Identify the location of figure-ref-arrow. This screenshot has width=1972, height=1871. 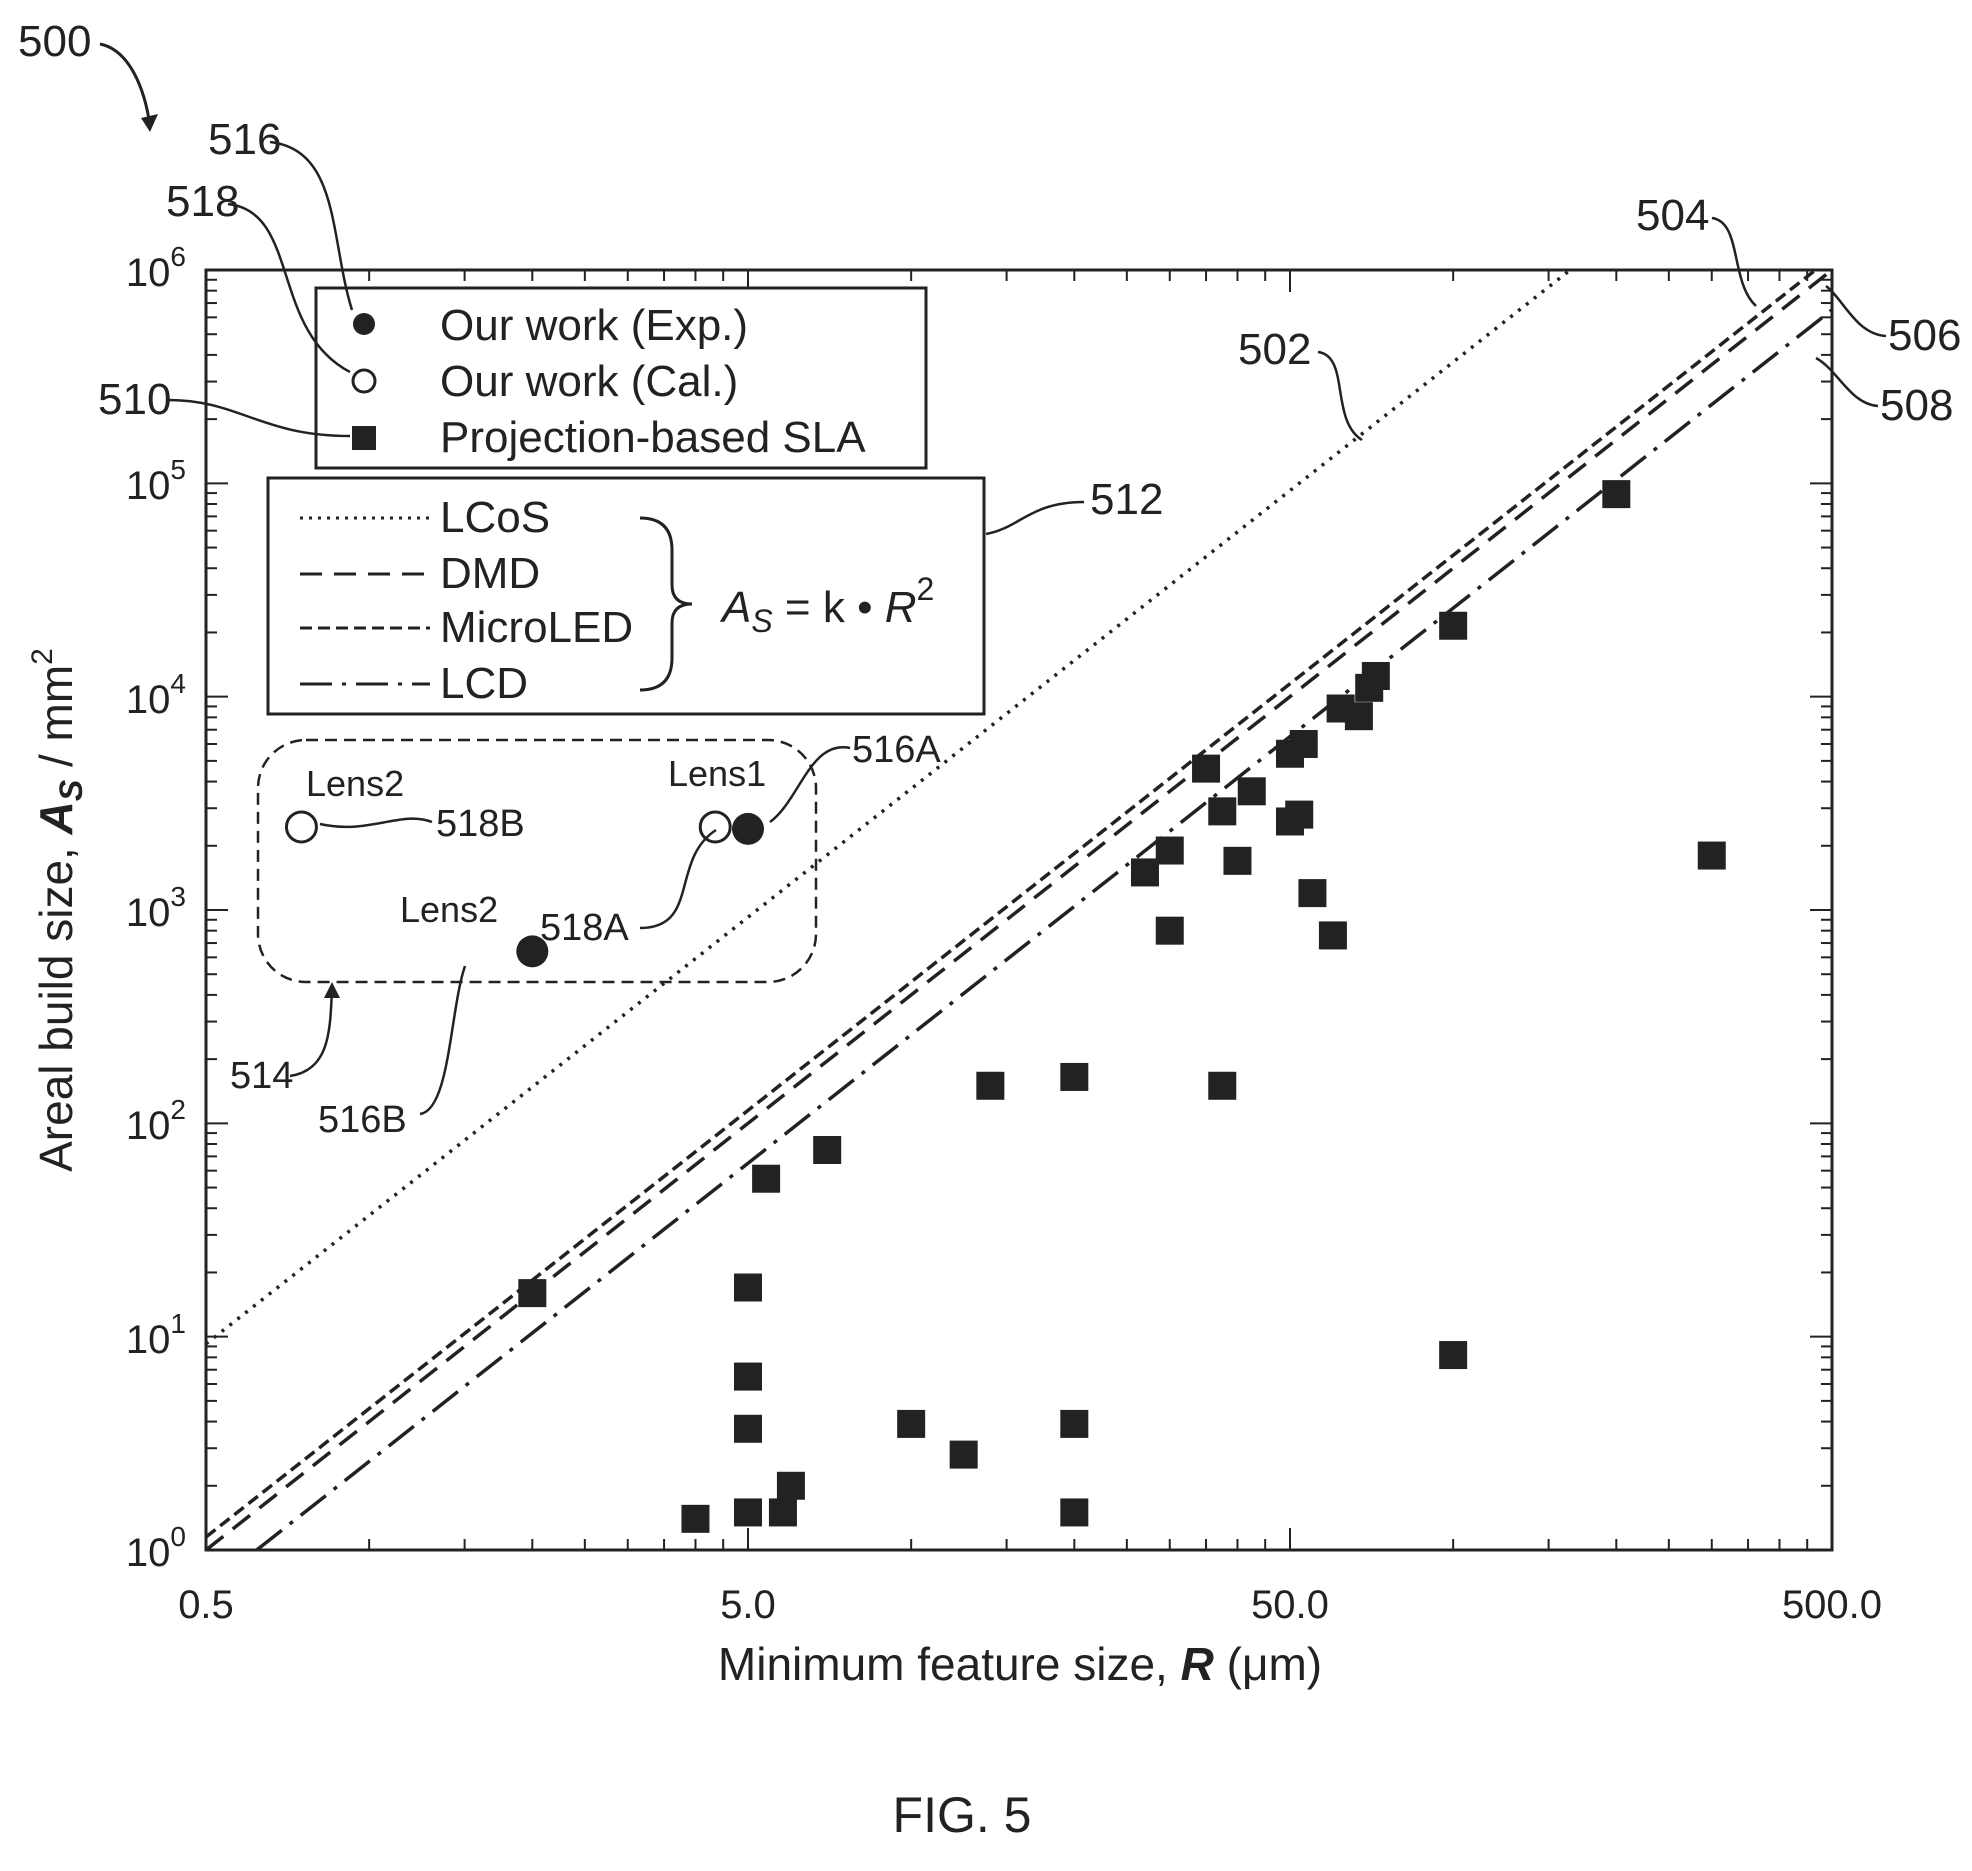
(125, 84).